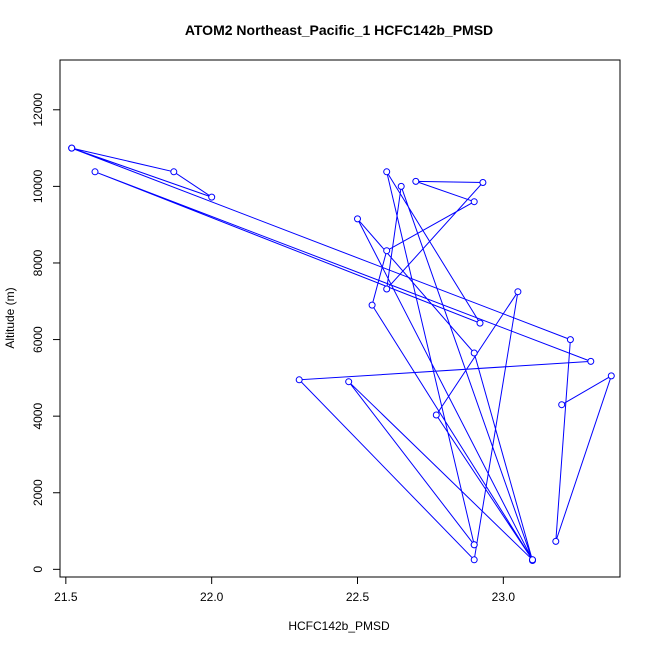 This screenshot has height=650, width=650. I want to click on x-tick-label: 23.0, so click(504, 597).